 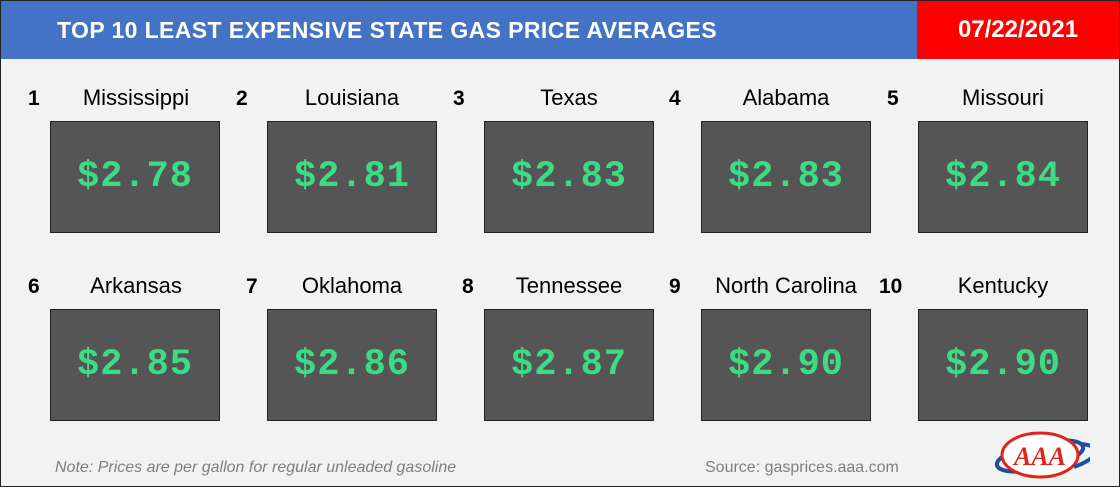 I want to click on price-card-4: 4 Alabama $2.83, so click(x=770, y=161).